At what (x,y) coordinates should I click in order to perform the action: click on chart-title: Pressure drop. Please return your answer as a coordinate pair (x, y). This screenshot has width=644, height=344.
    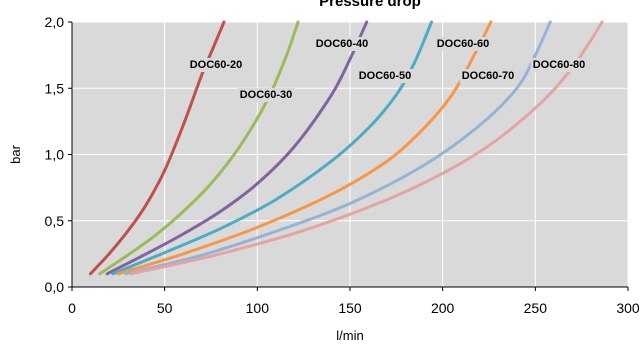
    Looking at the image, I should click on (370, 5).